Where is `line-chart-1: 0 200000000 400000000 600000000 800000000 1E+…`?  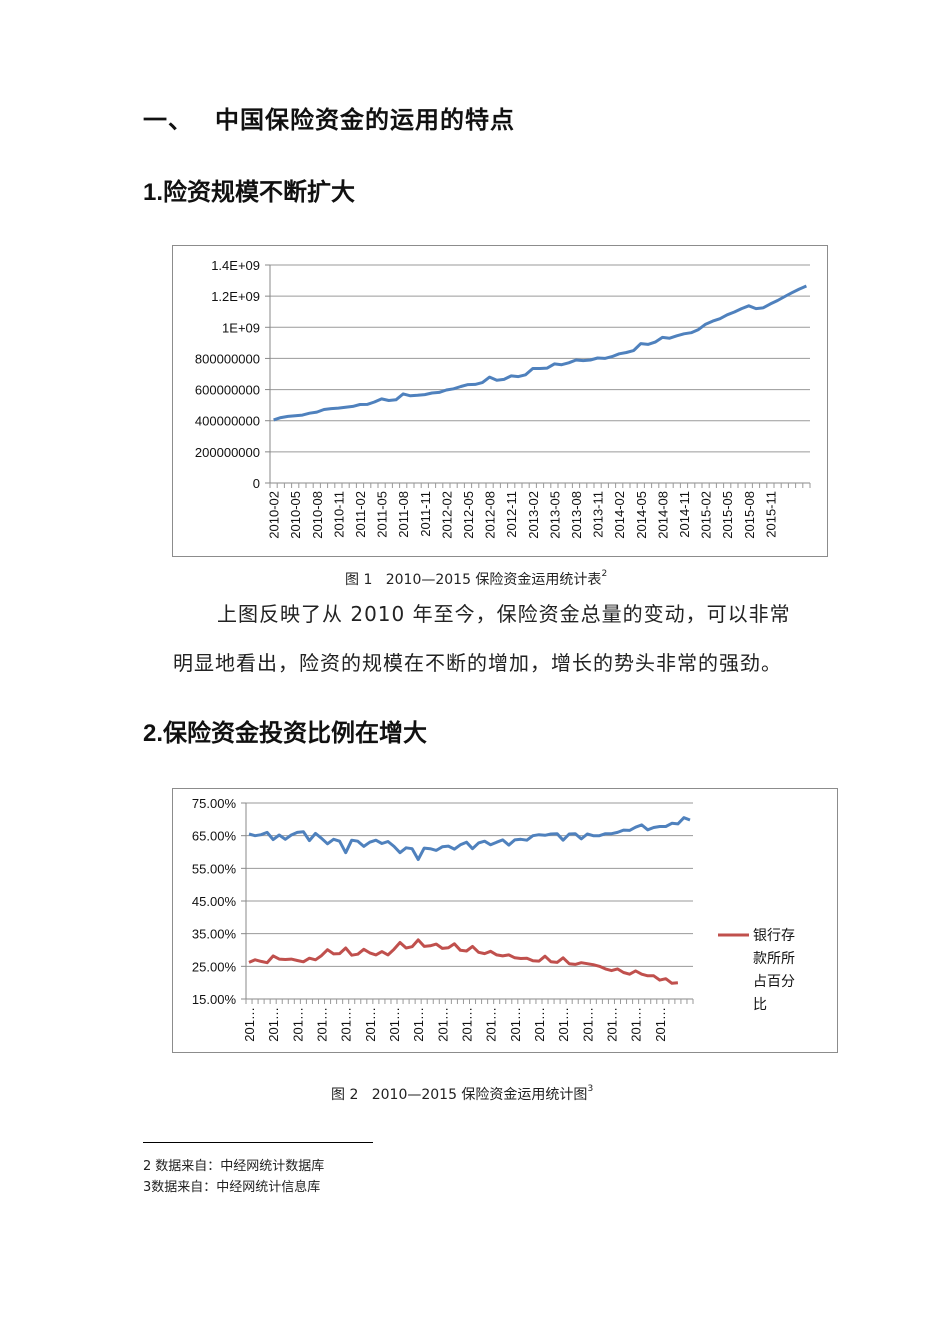 line-chart-1: 0 200000000 400000000 600000000 800000000 1E+… is located at coordinates (503, 398).